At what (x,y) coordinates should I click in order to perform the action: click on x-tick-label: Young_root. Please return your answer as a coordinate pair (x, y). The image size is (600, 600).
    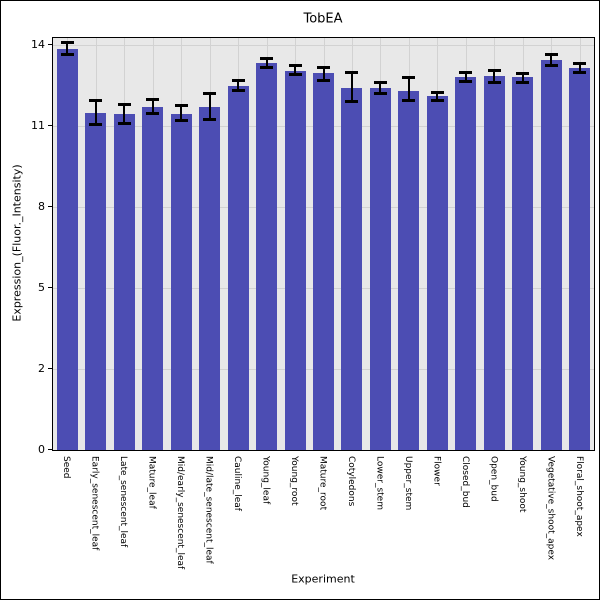
    Looking at the image, I should click on (294, 481).